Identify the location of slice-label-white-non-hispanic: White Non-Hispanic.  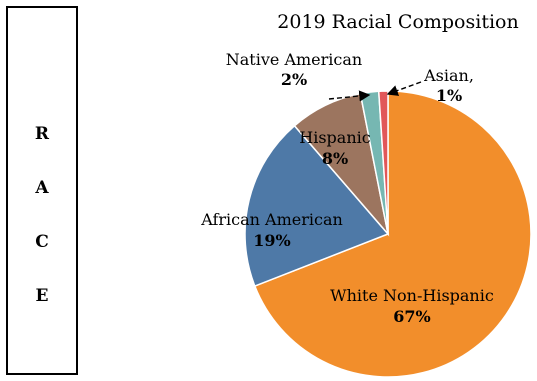
(412, 295).